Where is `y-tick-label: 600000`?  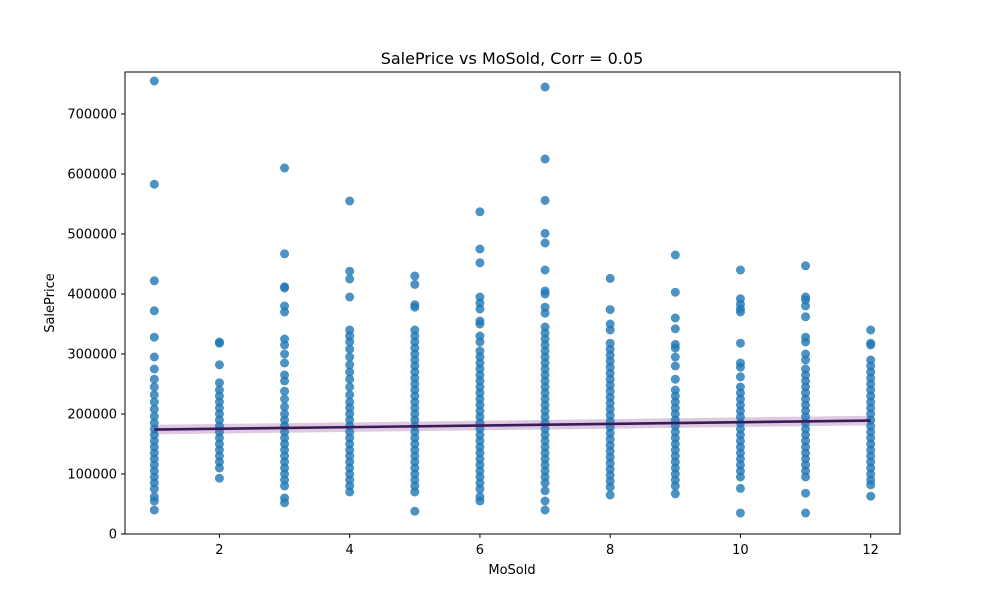 y-tick-label: 600000 is located at coordinates (92, 175).